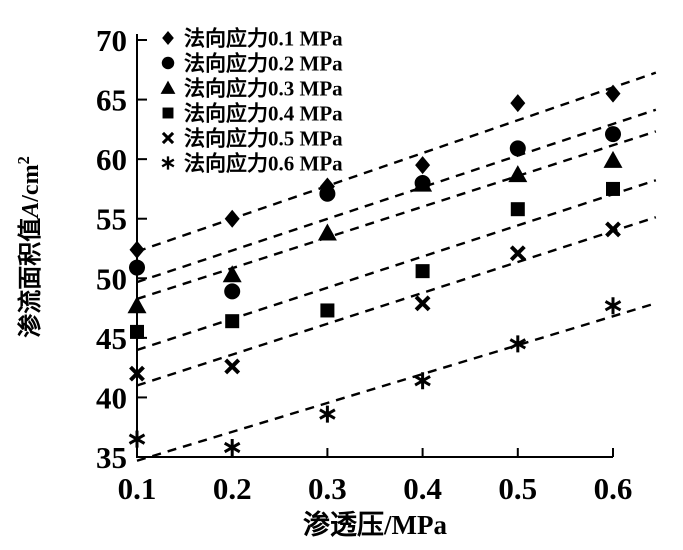 The height and width of the screenshot is (550, 683). Describe the element at coordinates (111, 397) in the screenshot. I see `y-tick-label: 40` at that location.